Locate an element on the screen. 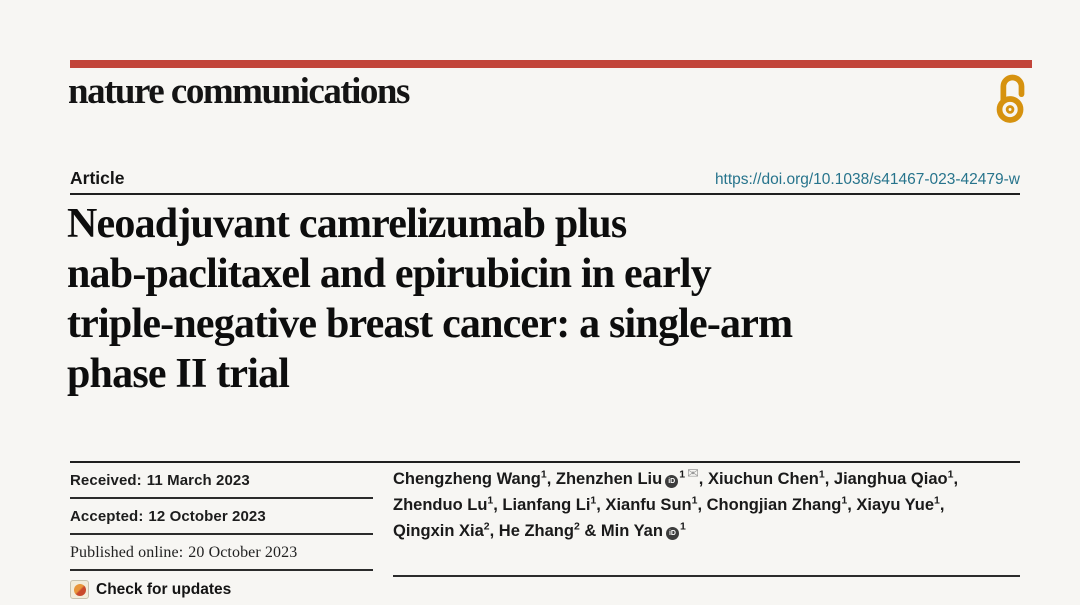 The width and height of the screenshot is (1080, 605). accepted-date: Accepted: 12 October 2023 is located at coordinates (168, 516).